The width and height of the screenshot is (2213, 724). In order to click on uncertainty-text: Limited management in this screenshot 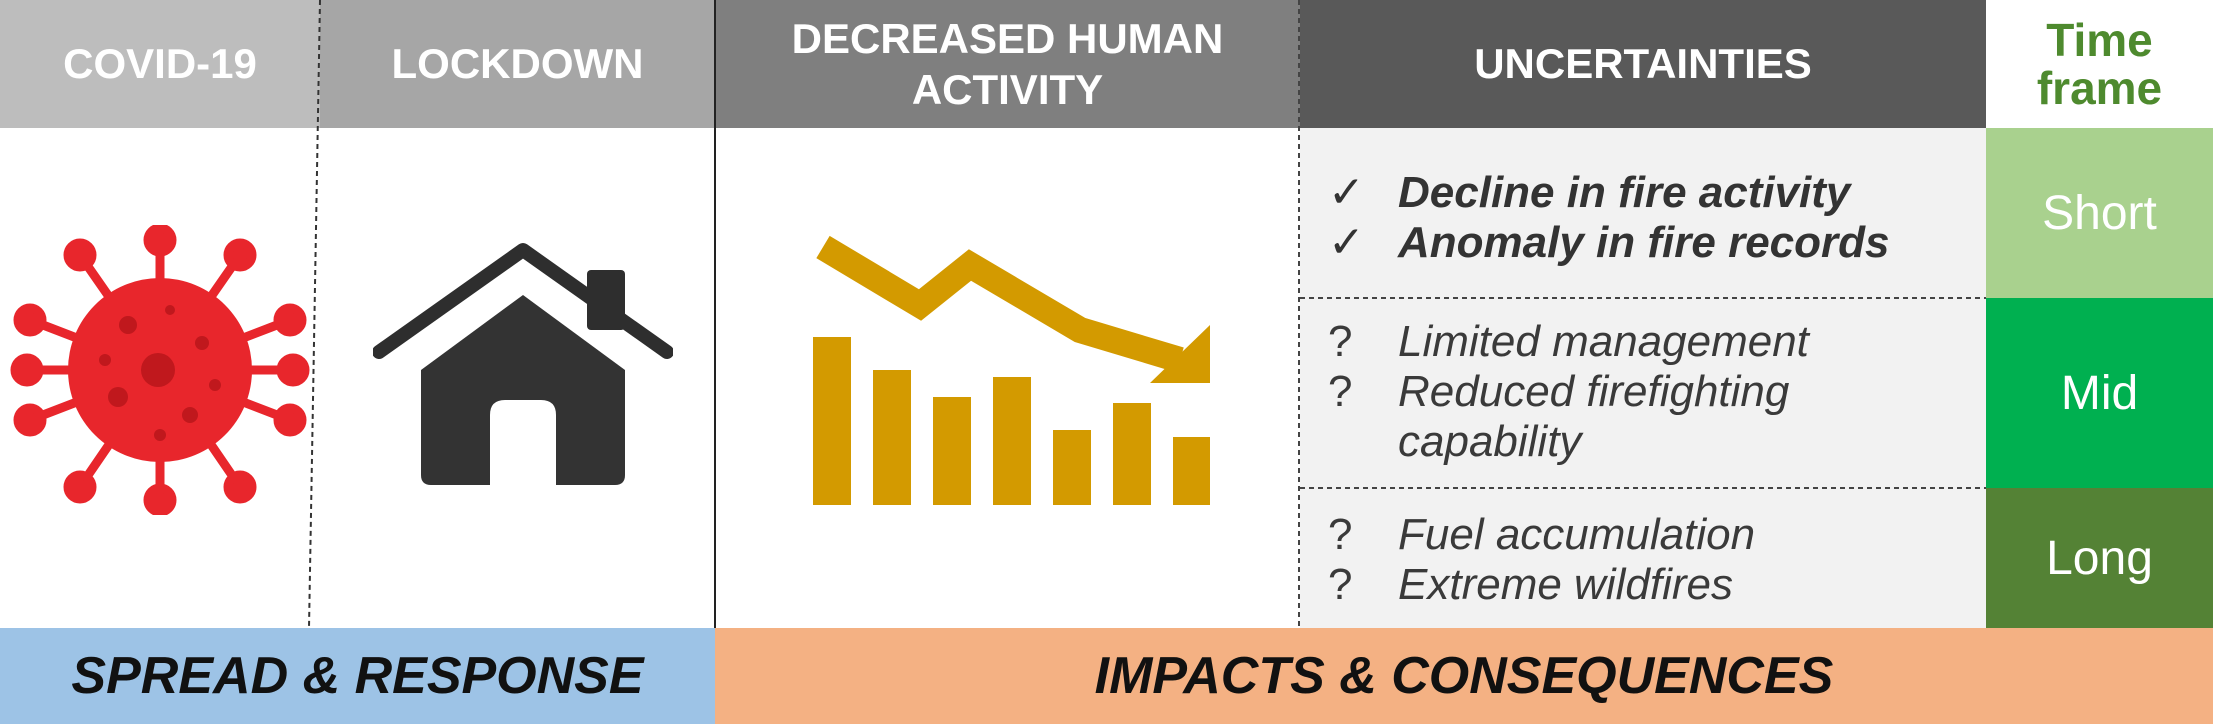, I will do `click(1603, 341)`.